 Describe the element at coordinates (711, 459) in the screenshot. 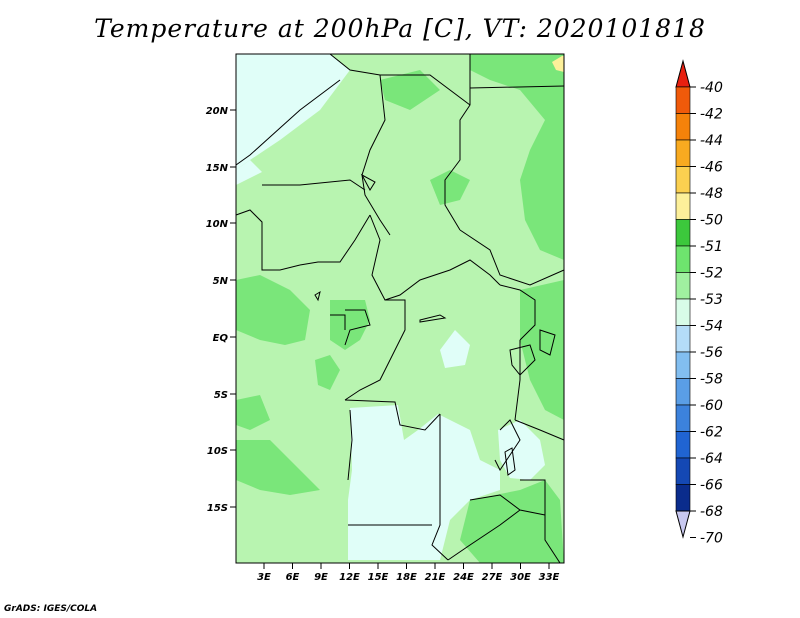

I see `colorbar-label: -64` at that location.